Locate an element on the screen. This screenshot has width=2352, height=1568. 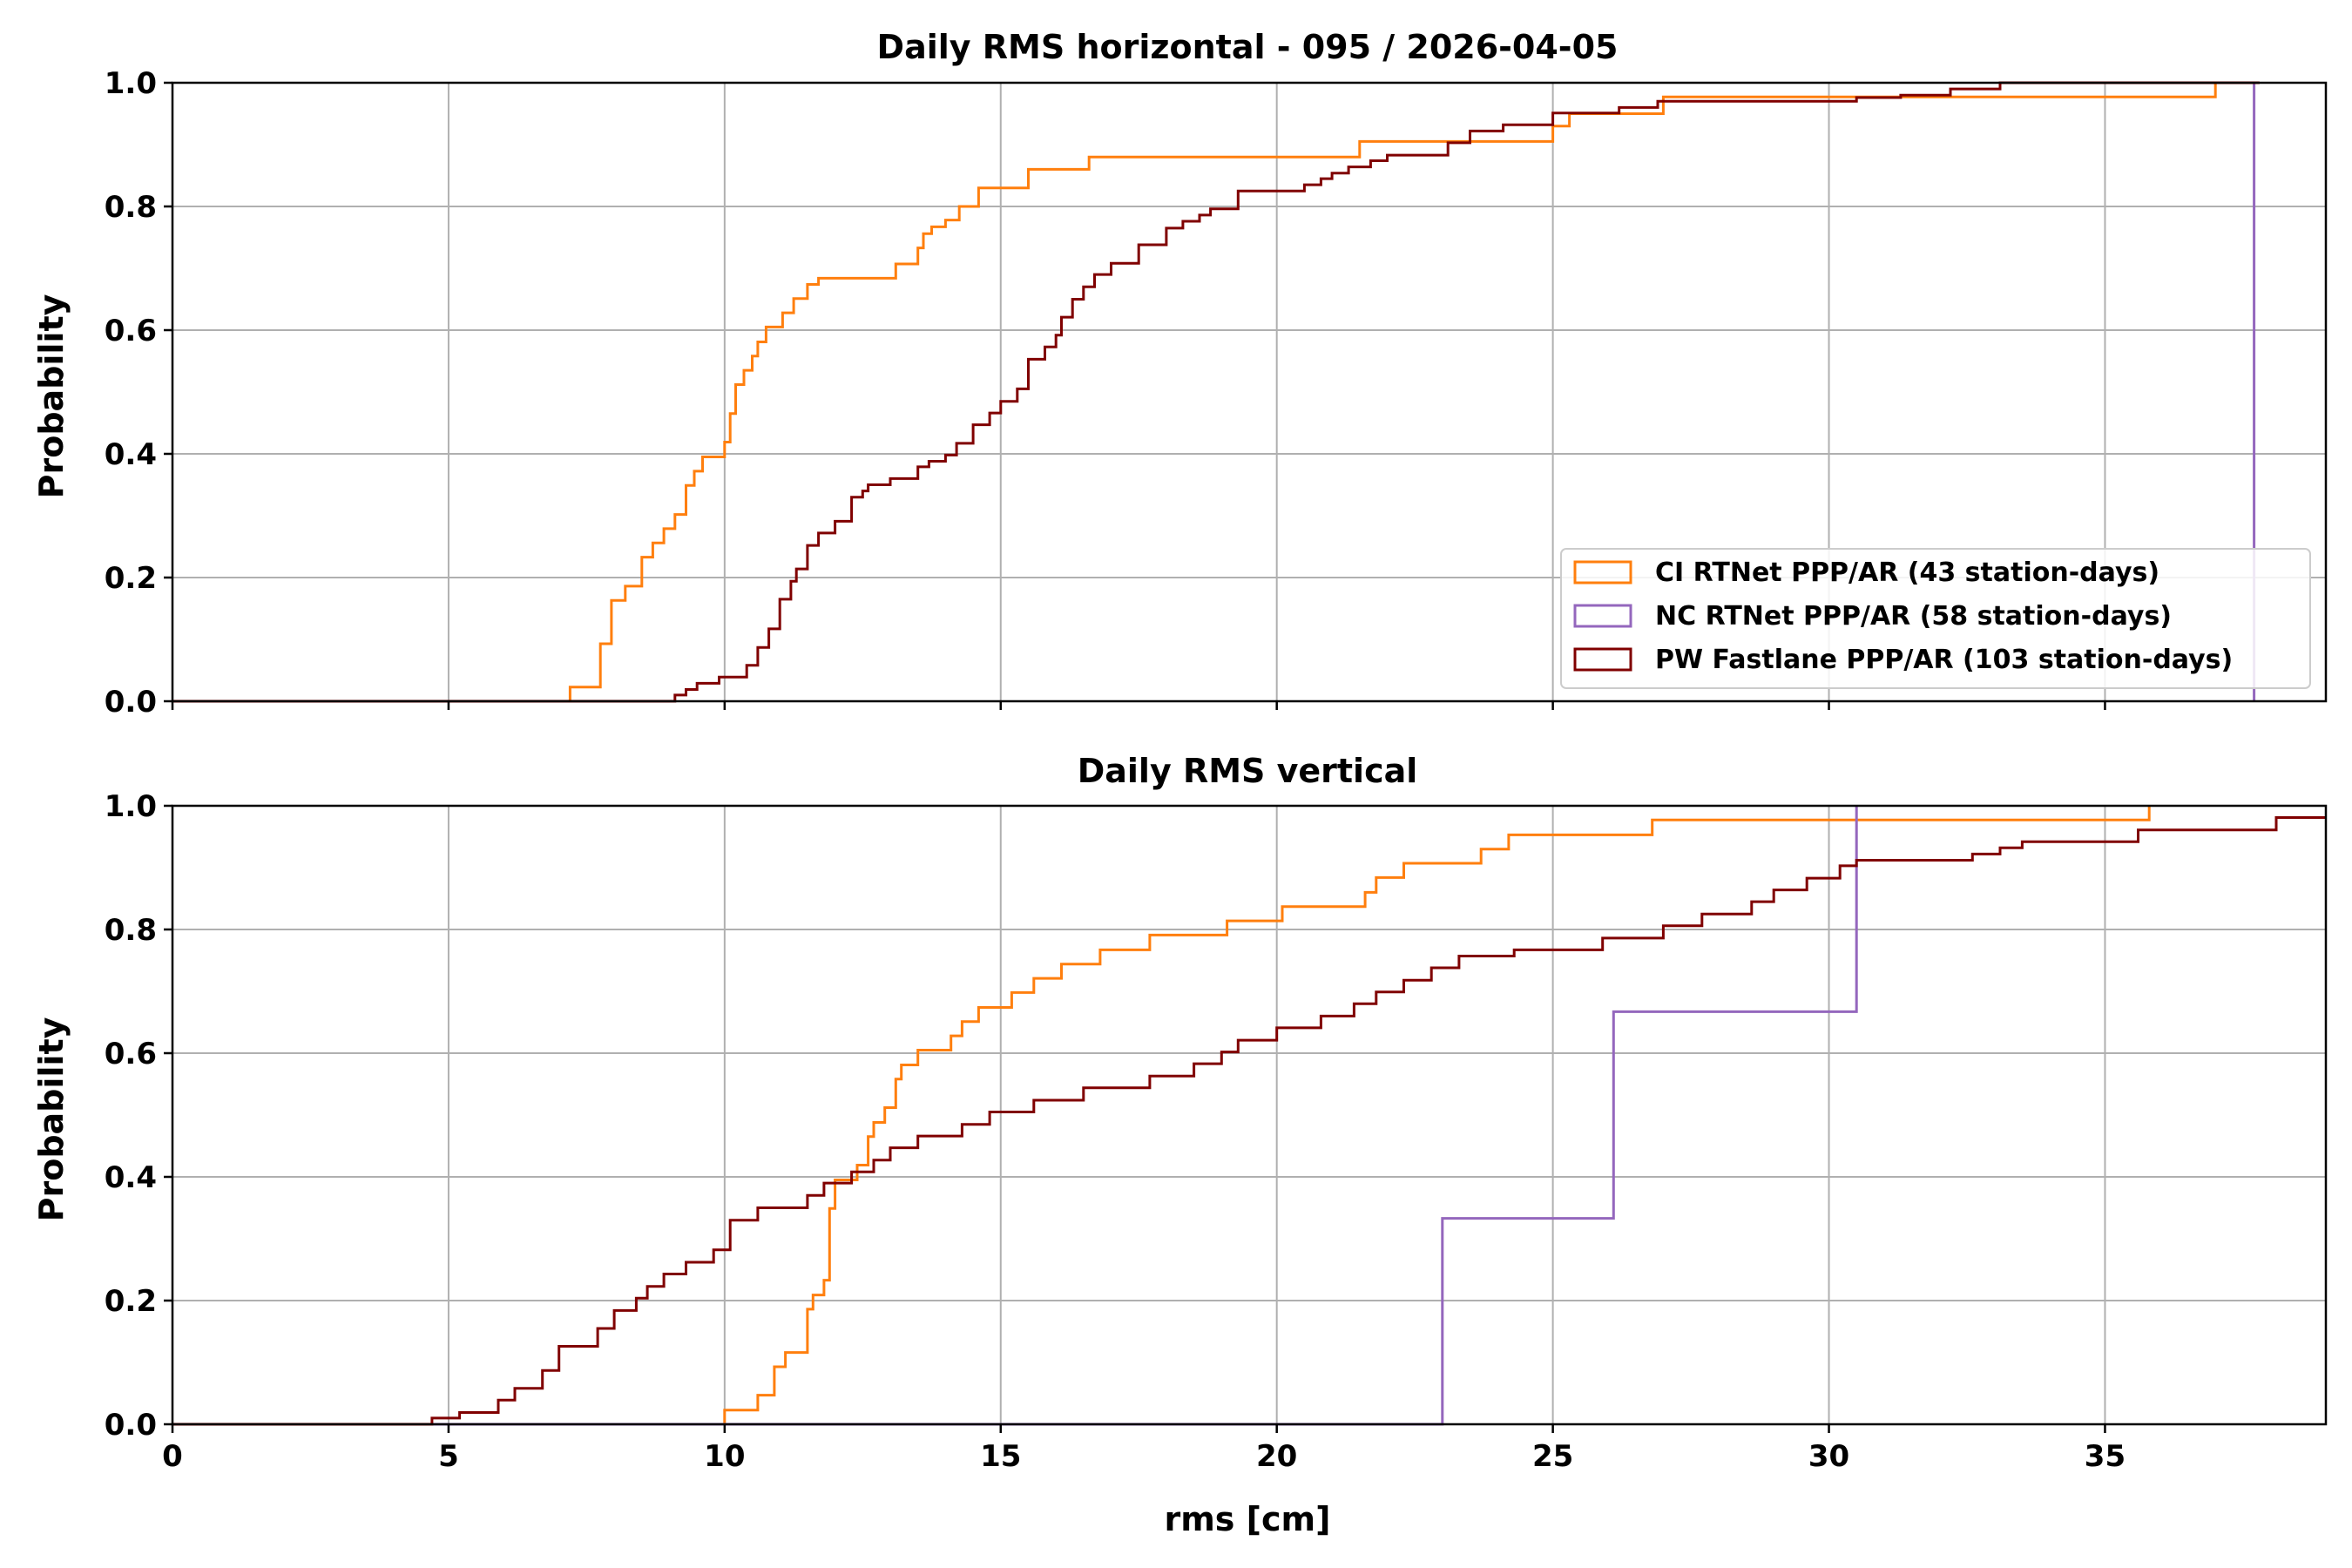
panel-title: Daily RMS vertical is located at coordinates (1248, 771).